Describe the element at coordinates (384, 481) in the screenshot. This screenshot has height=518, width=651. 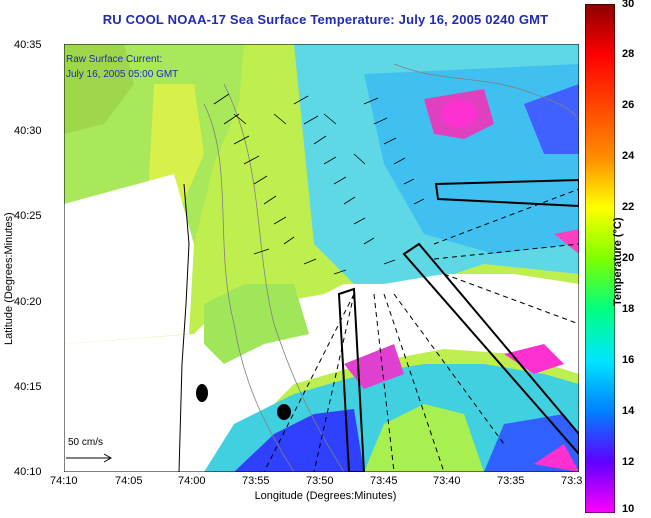
I see `x-tick-5: 73:45` at that location.